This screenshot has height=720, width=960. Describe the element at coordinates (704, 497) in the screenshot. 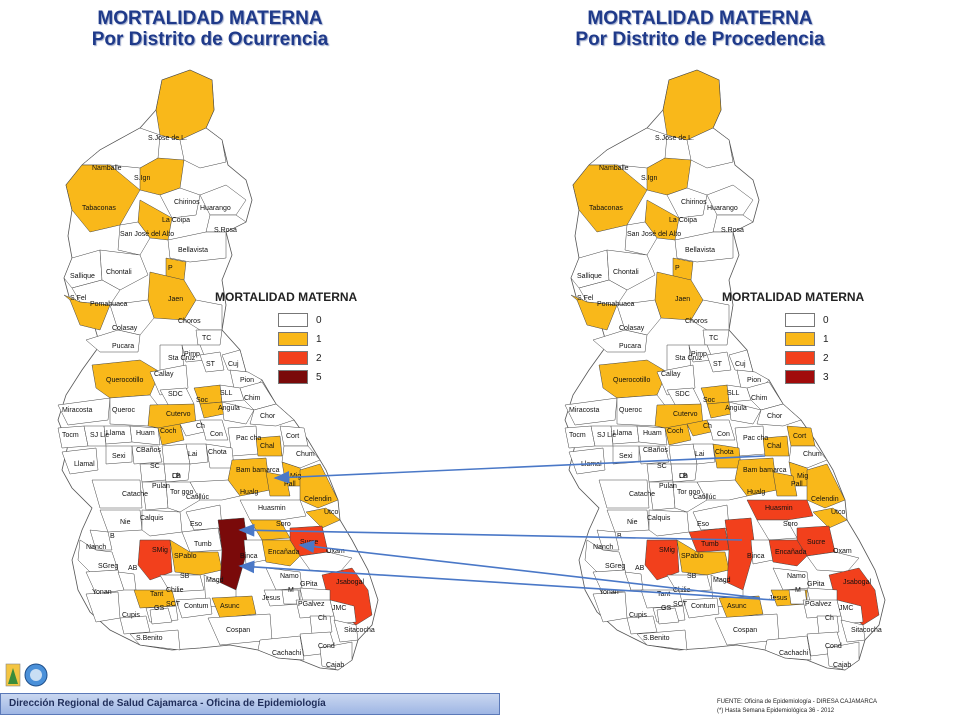

I see `district-label: Catillúc` at that location.